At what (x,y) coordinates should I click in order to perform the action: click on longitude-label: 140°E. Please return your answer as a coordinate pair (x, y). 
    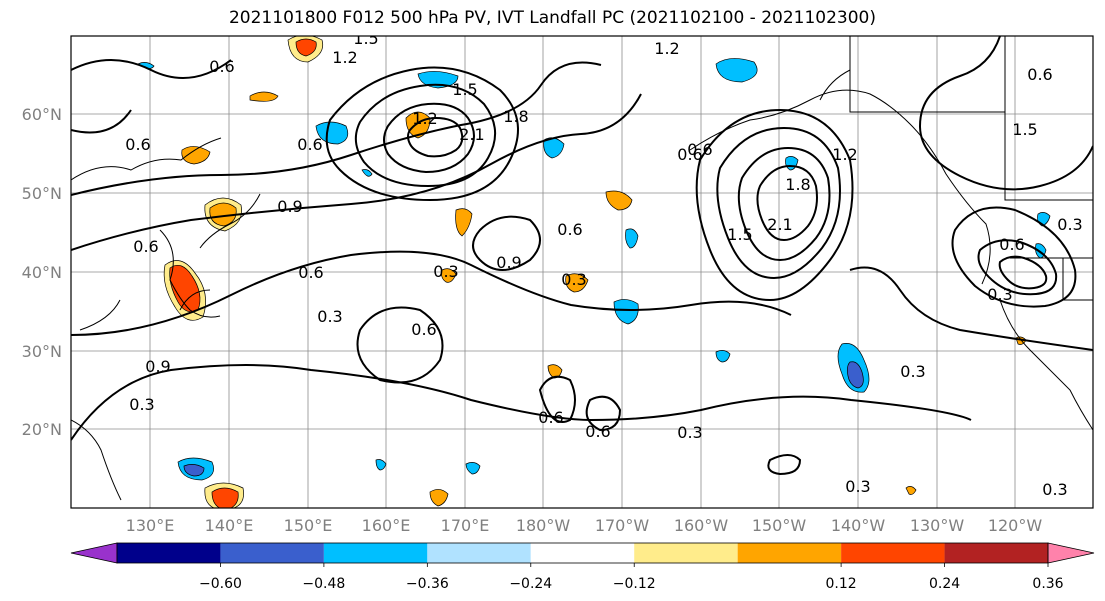
    Looking at the image, I should click on (229, 525).